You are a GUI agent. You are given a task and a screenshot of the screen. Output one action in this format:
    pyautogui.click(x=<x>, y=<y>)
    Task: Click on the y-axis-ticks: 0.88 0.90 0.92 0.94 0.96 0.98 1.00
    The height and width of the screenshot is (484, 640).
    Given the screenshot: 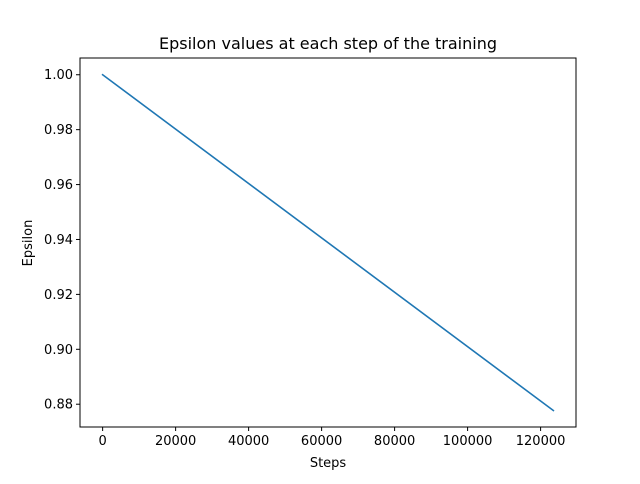 What is the action you would take?
    pyautogui.click(x=62, y=240)
    